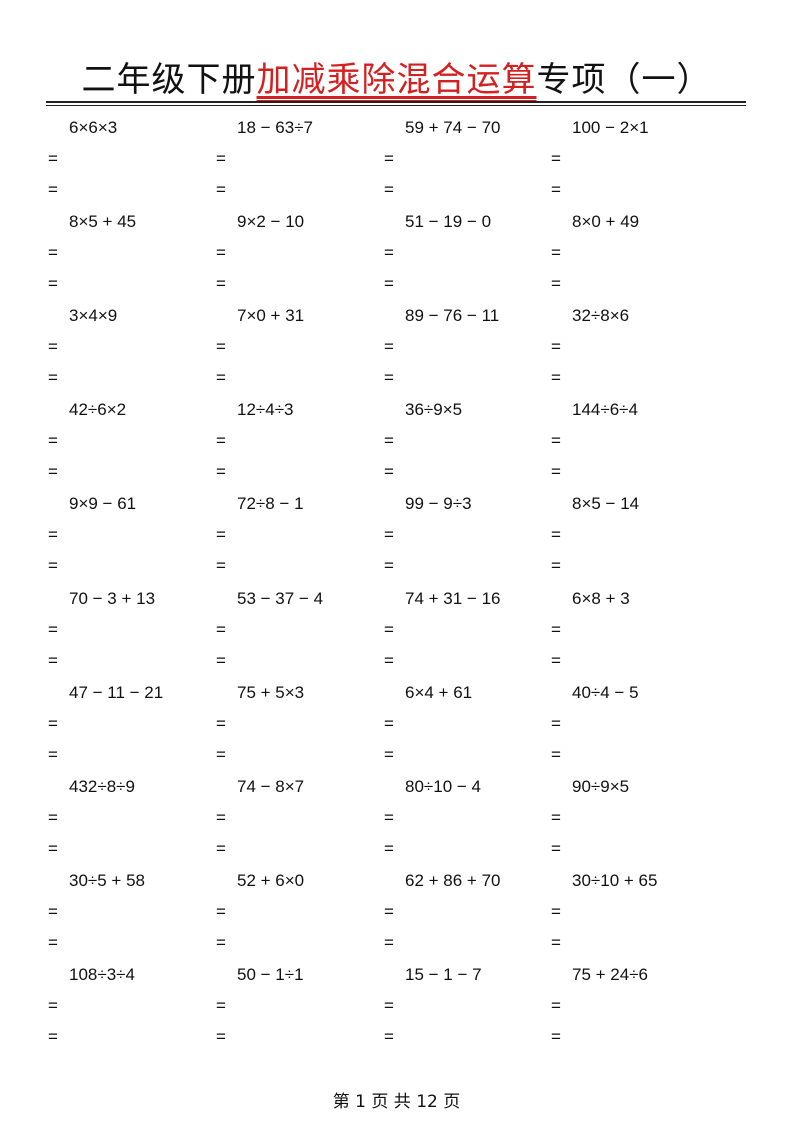 This screenshot has width=793, height=1121. What do you see at coordinates (300, 824) in the screenshot?
I see `problem-cell: 74 − 8×7 = =` at bounding box center [300, 824].